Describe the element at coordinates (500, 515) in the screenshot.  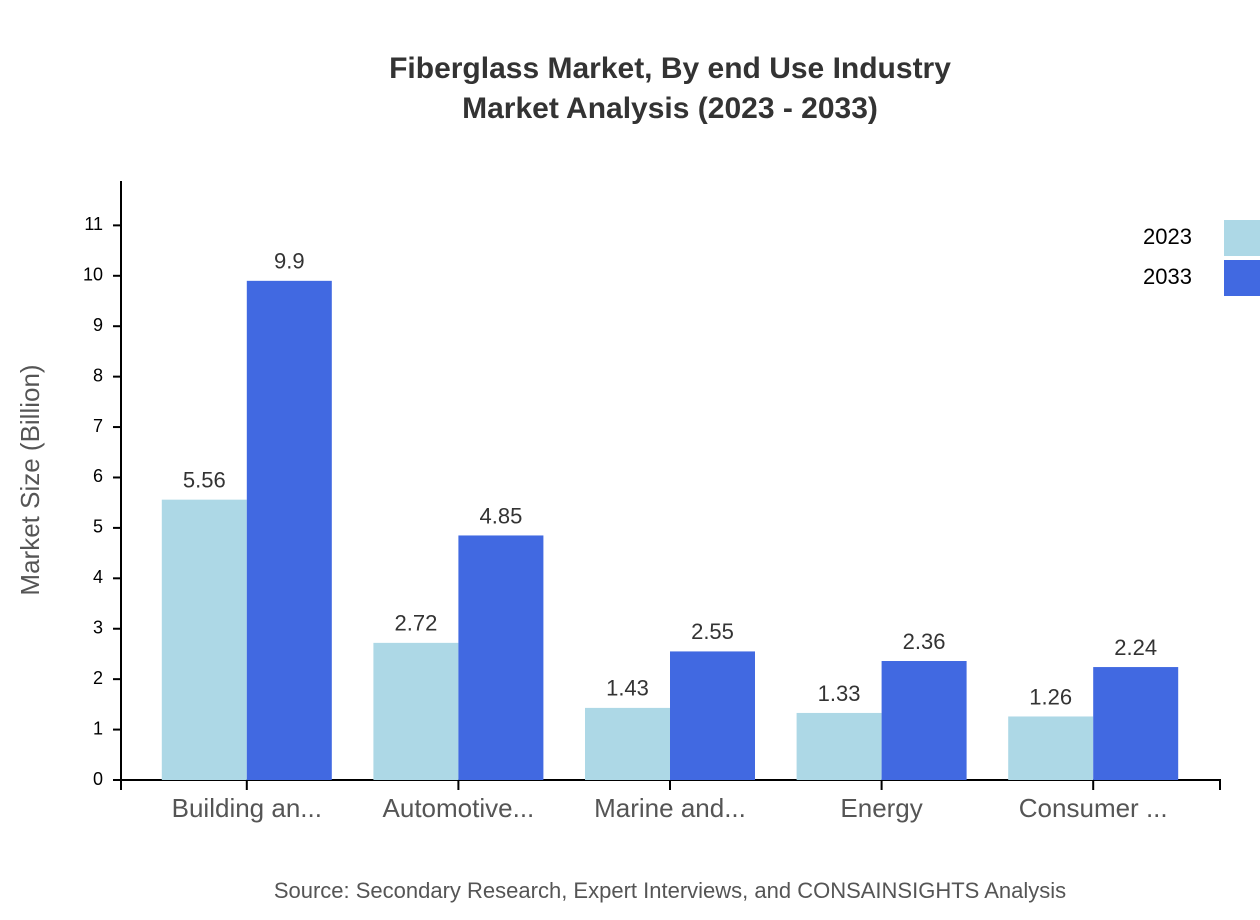
I see `value-label: 4.85` at that location.